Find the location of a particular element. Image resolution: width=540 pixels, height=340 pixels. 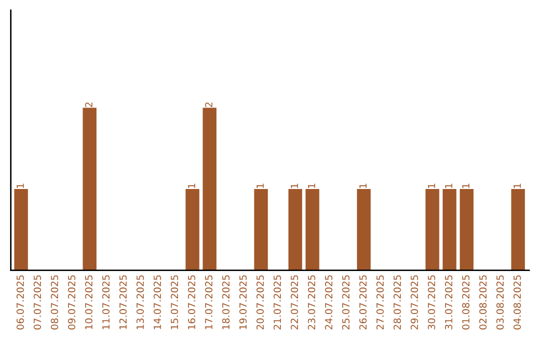

x-tick-label: 06.07.2025 is located at coordinates (20, 302).